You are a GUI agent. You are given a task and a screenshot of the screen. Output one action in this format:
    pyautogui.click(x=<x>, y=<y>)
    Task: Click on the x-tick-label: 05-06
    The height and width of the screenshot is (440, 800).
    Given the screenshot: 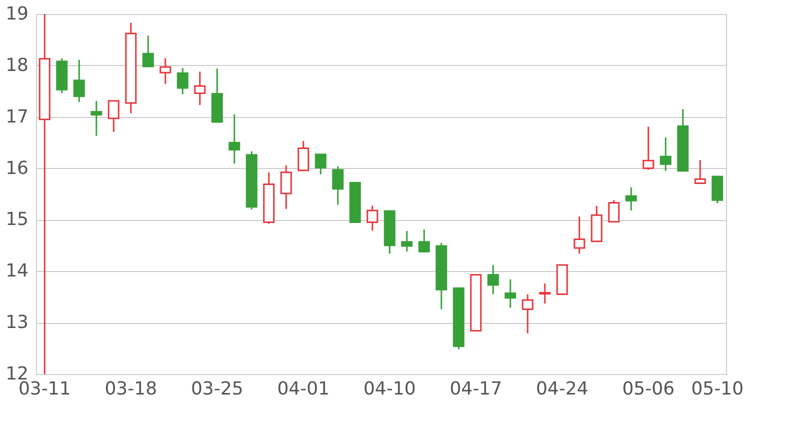 What is the action you would take?
    pyautogui.click(x=648, y=389)
    